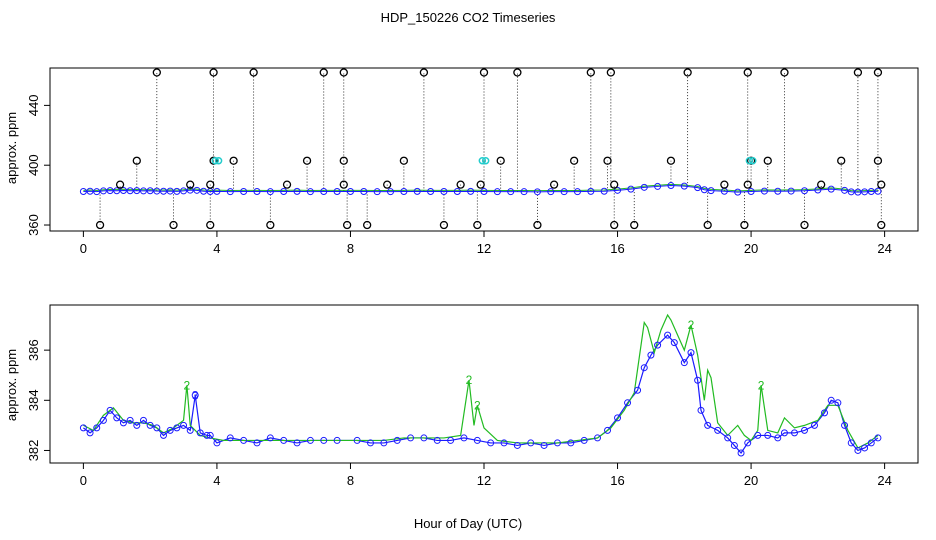 The height and width of the screenshot is (540, 936). Describe the element at coordinates (484, 480) in the screenshot. I see `x-tick-label: 12` at that location.